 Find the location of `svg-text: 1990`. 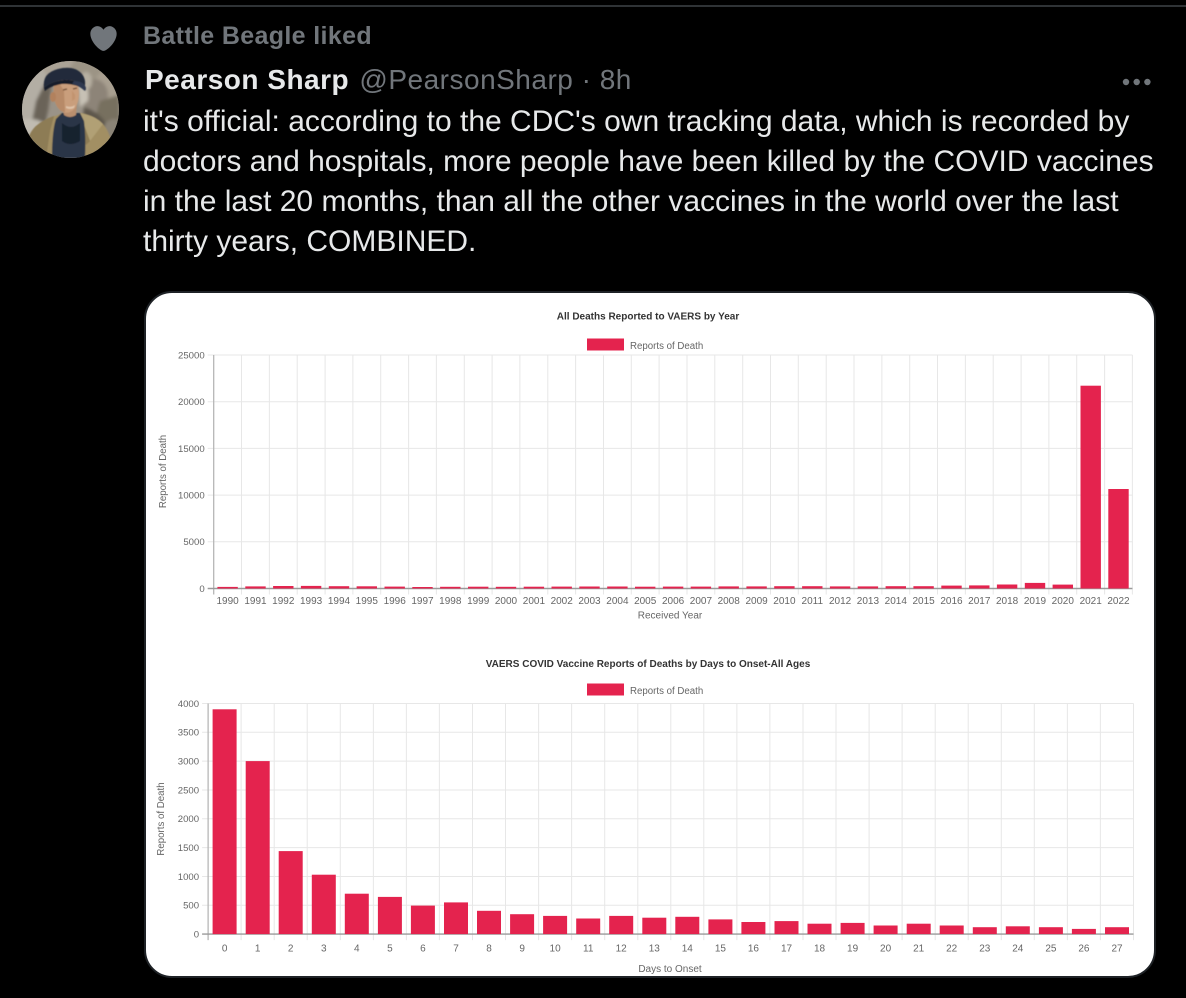

svg-text: 1990 is located at coordinates (227, 601).